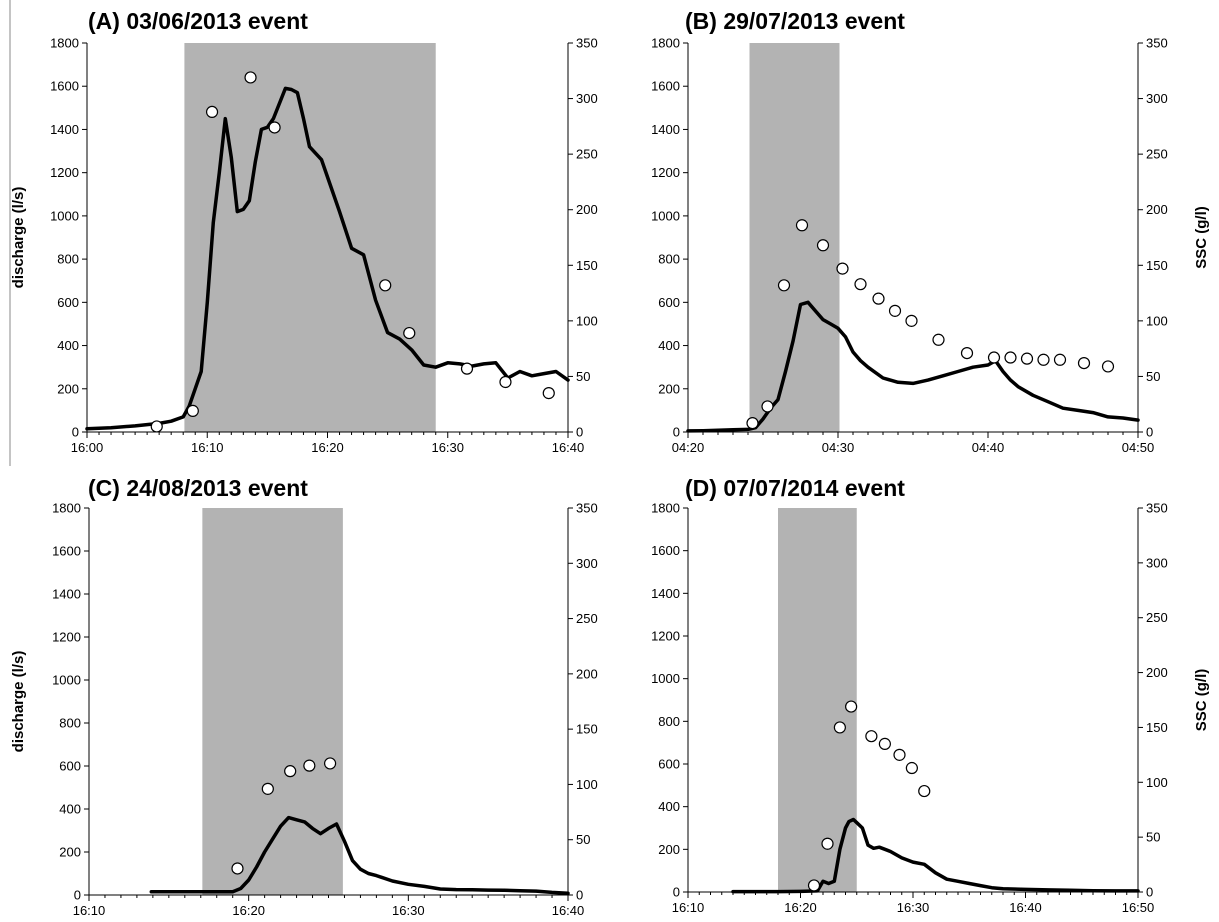 The image size is (1219, 922). What do you see at coordinates (1138, 447) in the screenshot?
I see `x-tick-label: 04:50` at bounding box center [1138, 447].